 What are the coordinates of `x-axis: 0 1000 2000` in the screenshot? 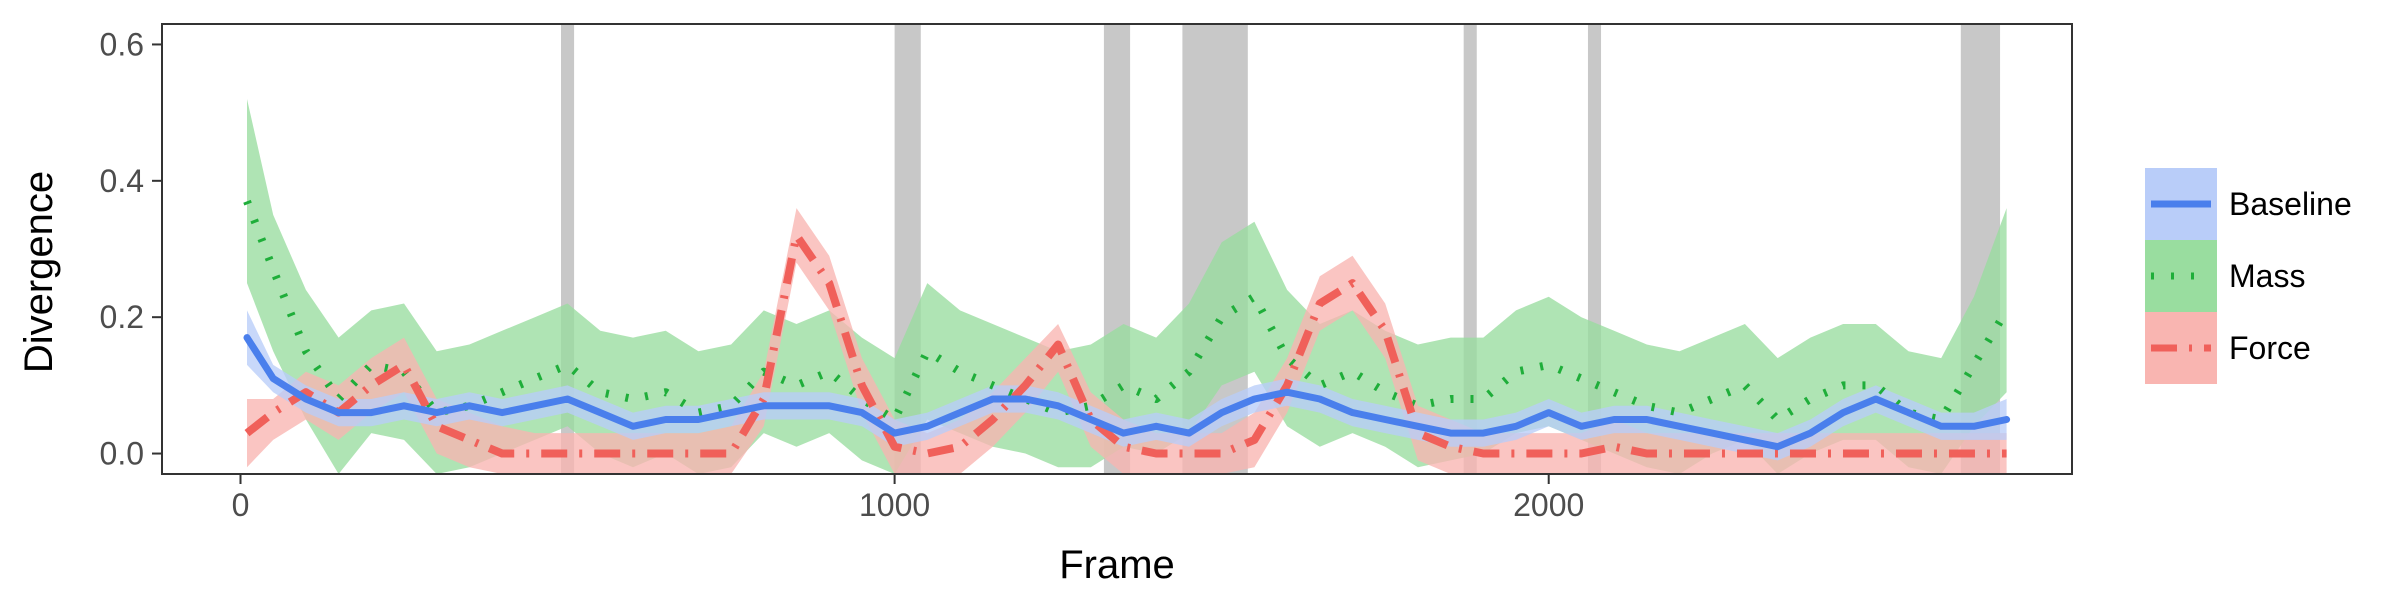 It's located at (908, 498).